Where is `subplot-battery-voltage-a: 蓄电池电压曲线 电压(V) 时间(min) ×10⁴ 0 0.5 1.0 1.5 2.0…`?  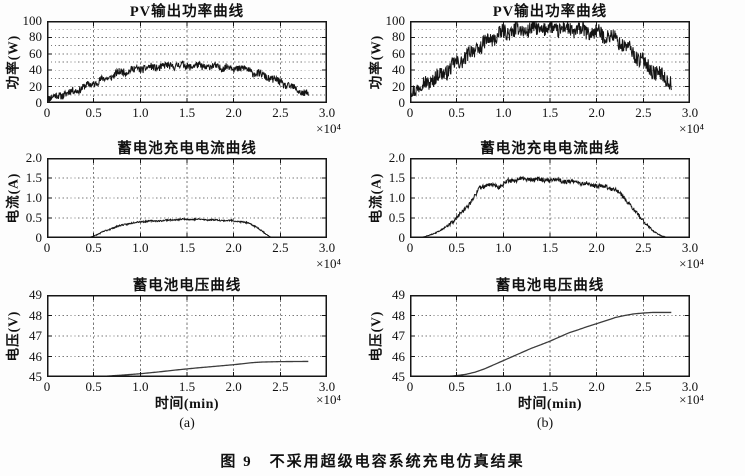
subplot-battery-voltage-a: 蓄电池电压曲线 电压(V) 时间(min) ×10⁴ 0 0.5 1.0 1.5 2.0… is located at coordinates (173, 345).